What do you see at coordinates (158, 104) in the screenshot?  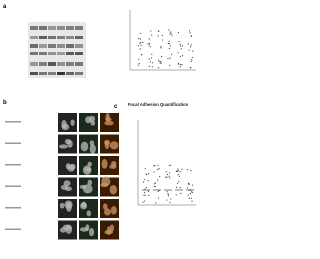 I see `panel-title: Focal Adhesion Quantification` at bounding box center [158, 104].